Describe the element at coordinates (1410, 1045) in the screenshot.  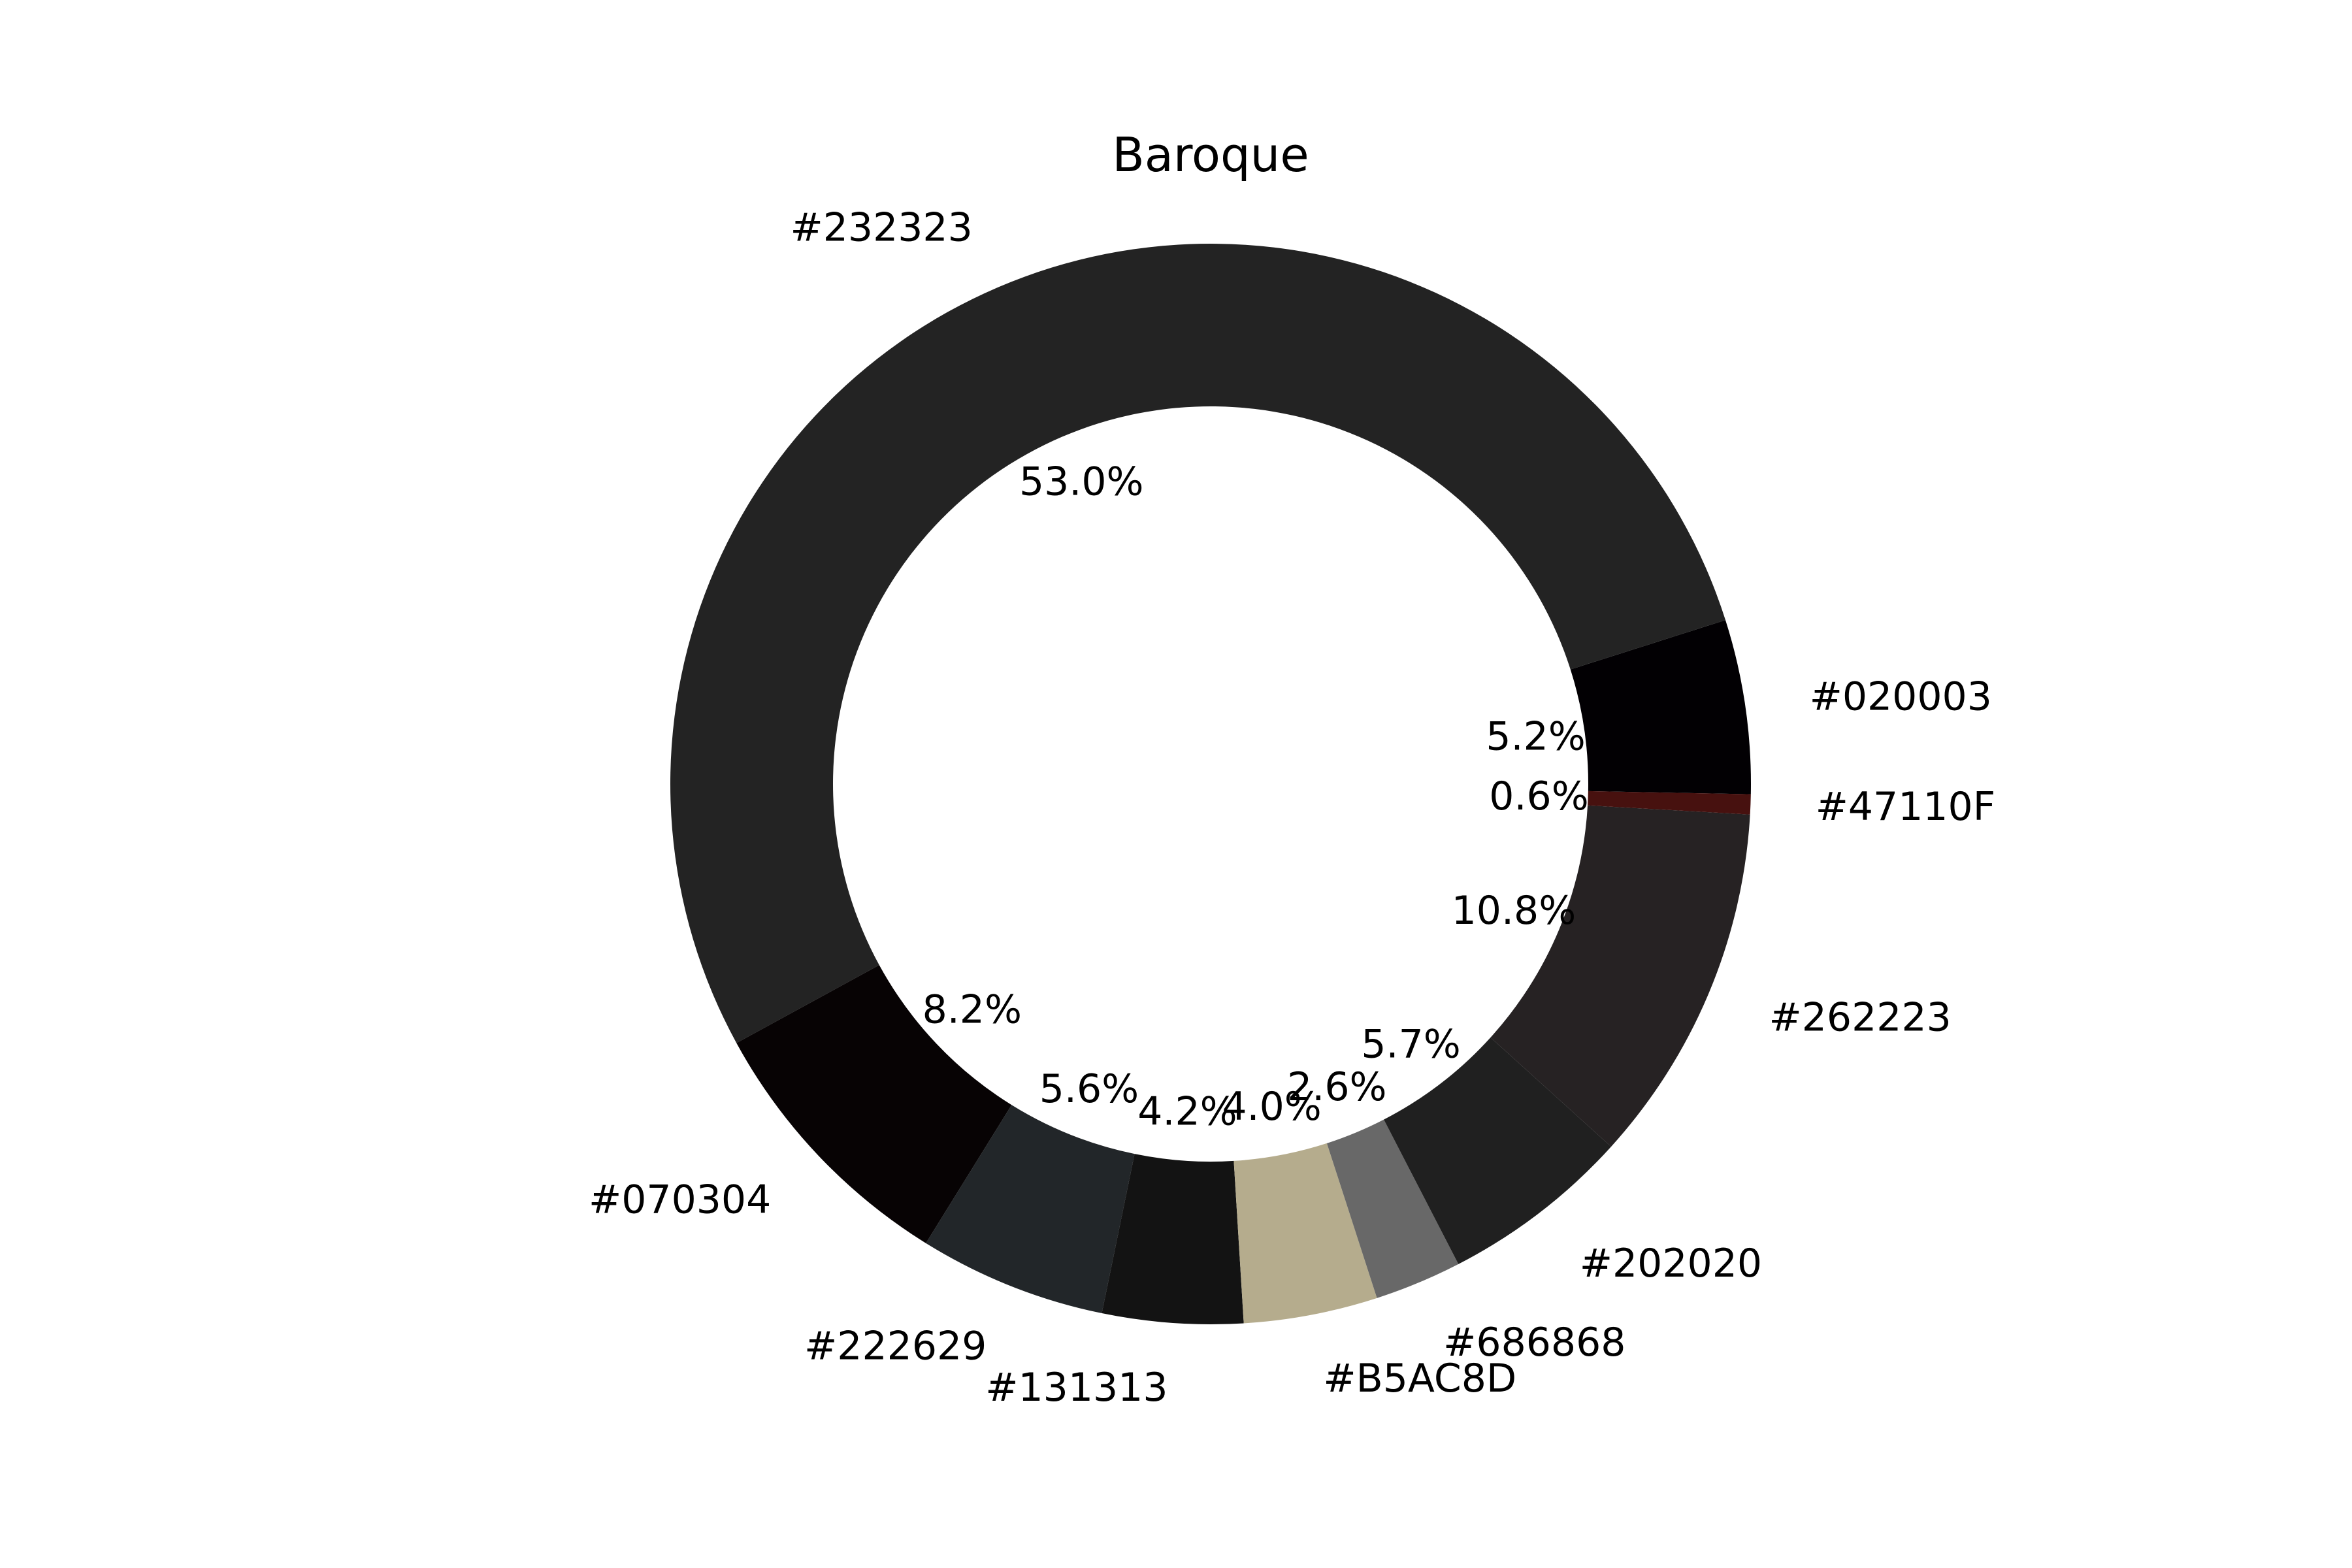
I see `pct-label-202020: 5.7%` at that location.